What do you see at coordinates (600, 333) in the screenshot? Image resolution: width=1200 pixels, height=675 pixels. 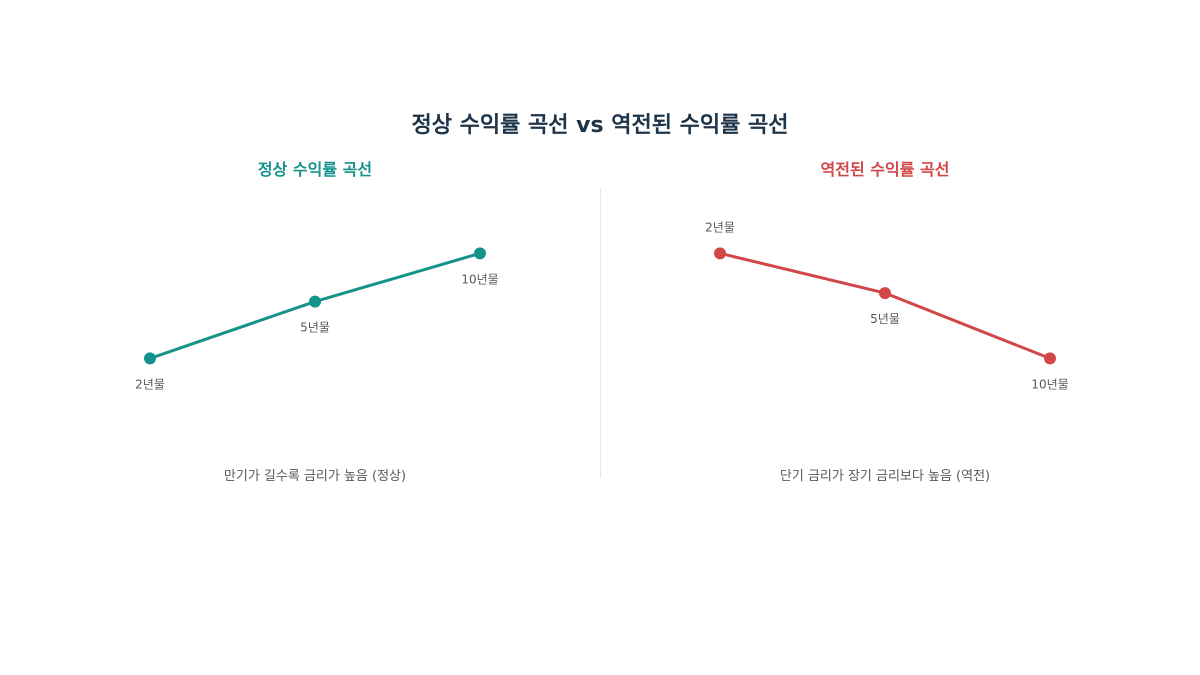 I see `panel-divider` at bounding box center [600, 333].